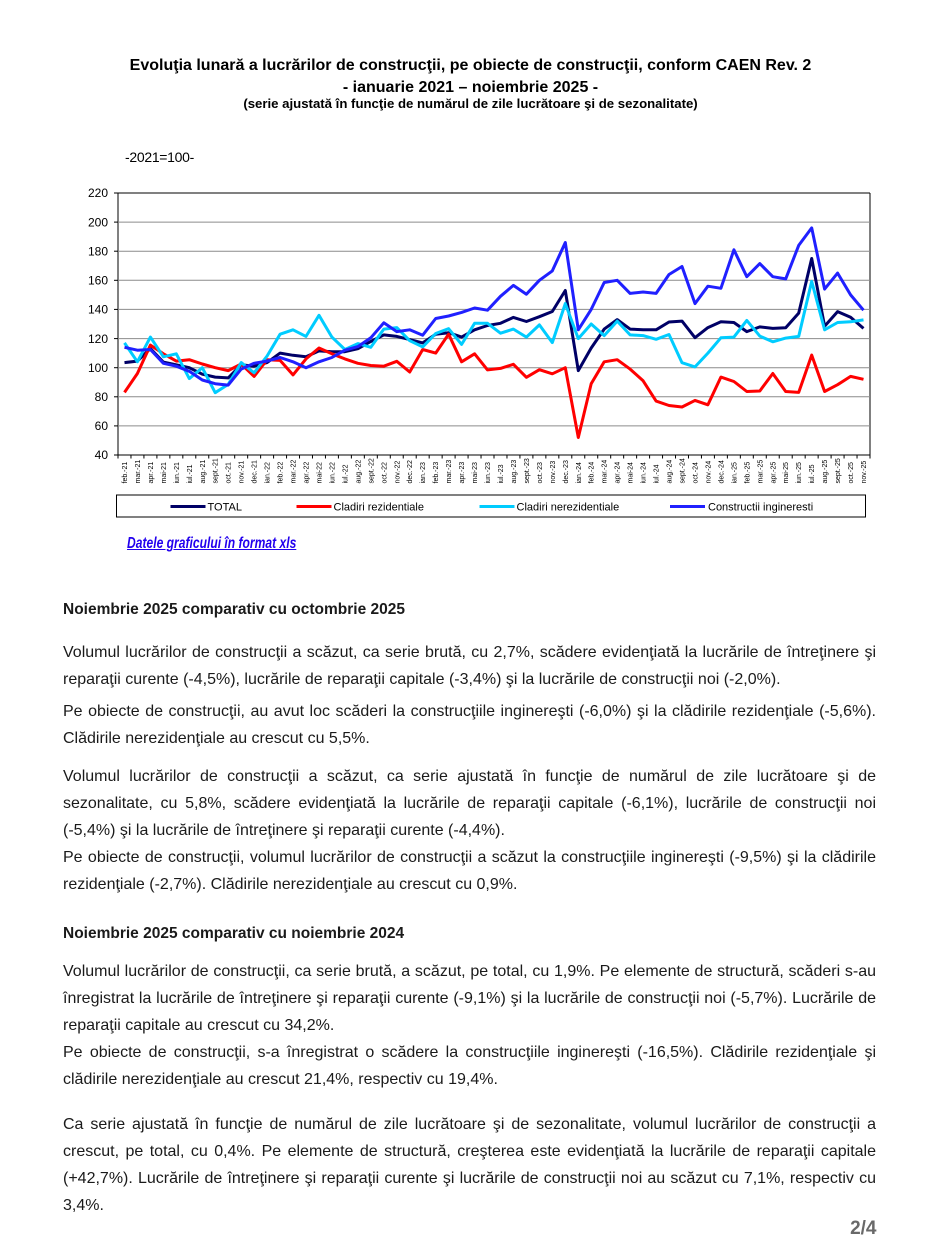 The width and height of the screenshot is (941, 1253). I want to click on svg-text: 160, so click(98, 281).